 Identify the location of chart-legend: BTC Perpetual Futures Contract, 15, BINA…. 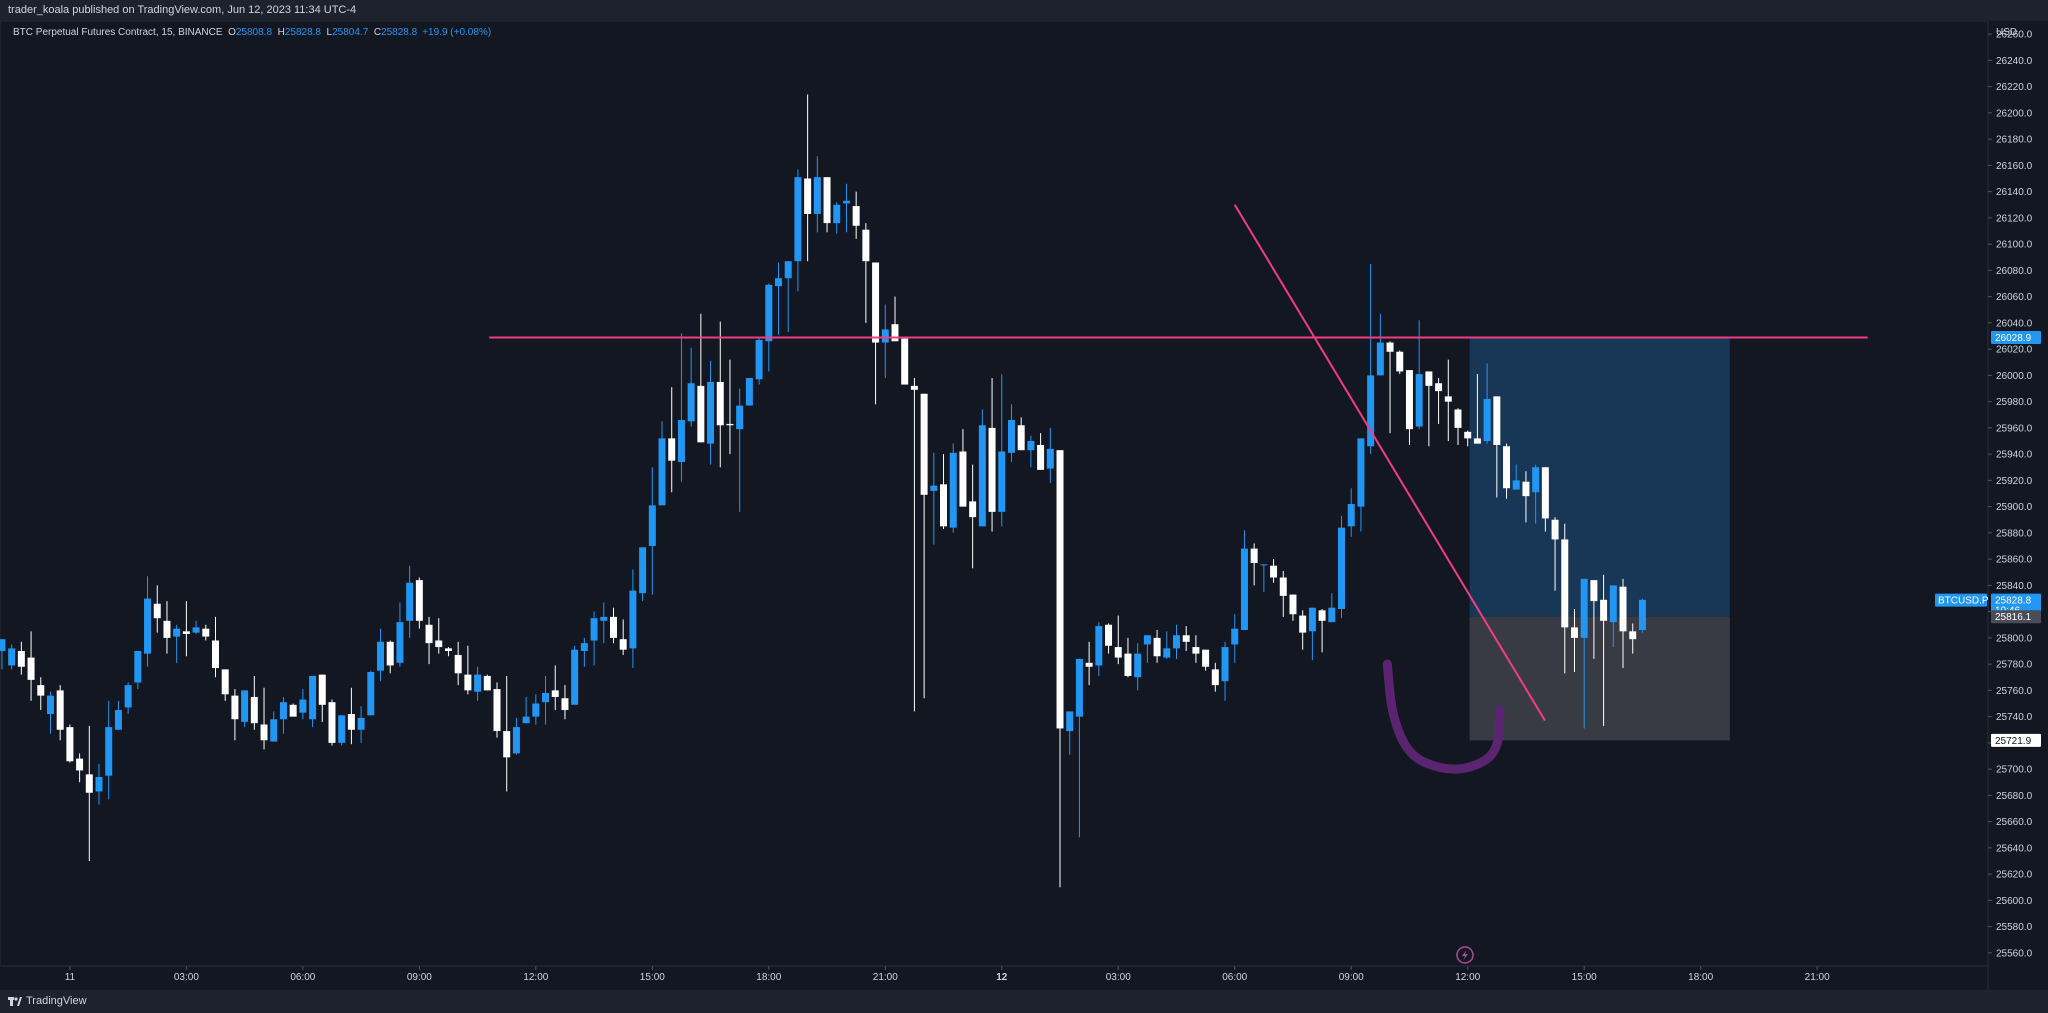
(252, 32).